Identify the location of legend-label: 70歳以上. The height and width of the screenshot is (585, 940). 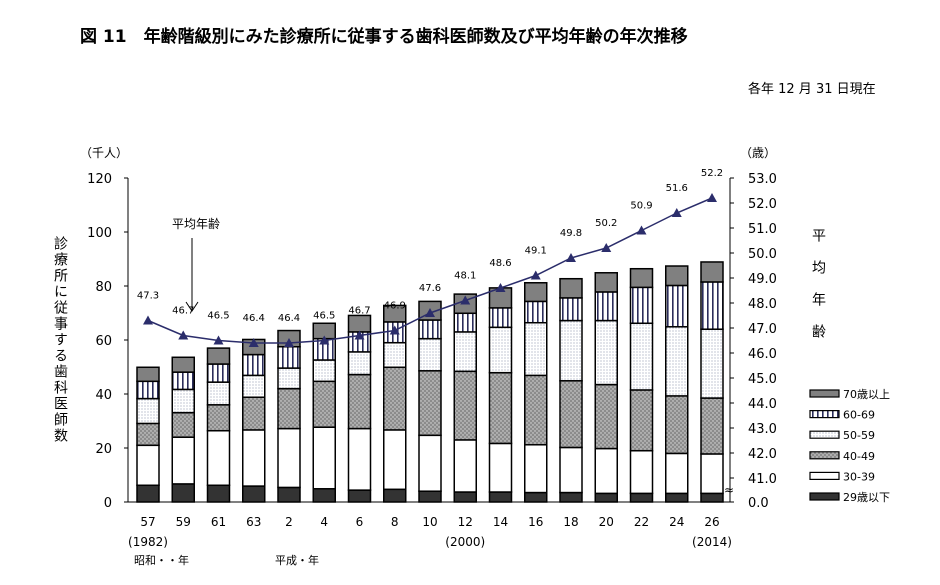
(866, 394).